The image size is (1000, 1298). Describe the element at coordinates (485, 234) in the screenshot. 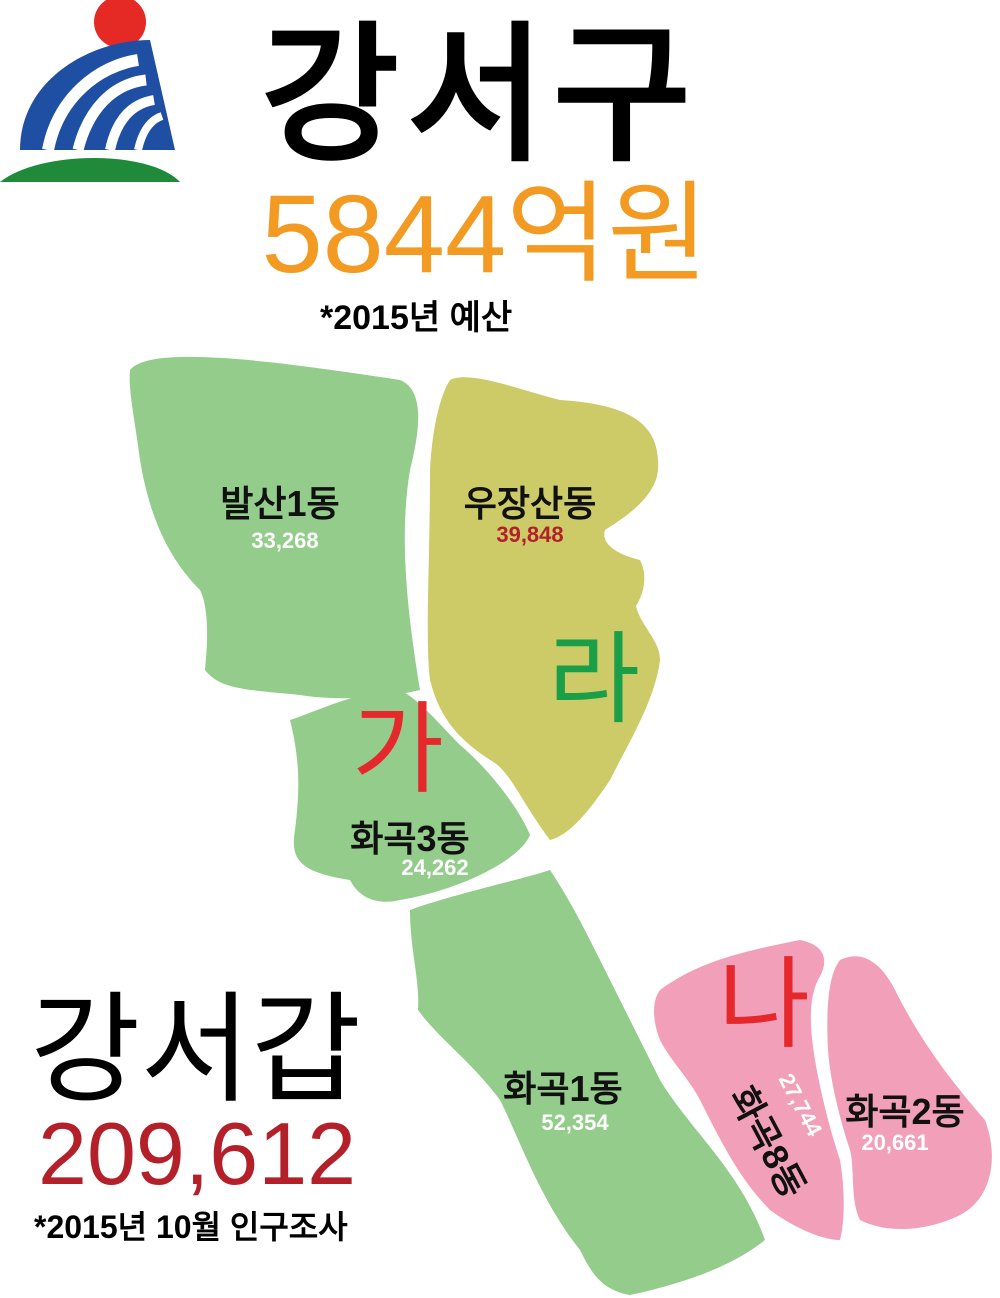

I see `budget-amount: 5844억원` at that location.